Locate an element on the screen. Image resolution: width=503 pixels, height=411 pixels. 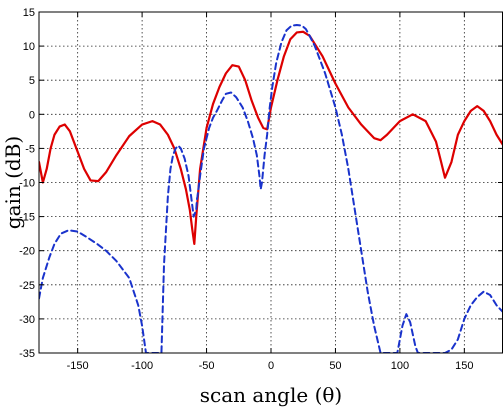
y-tick-label: -15 is located at coordinates (27, 218).